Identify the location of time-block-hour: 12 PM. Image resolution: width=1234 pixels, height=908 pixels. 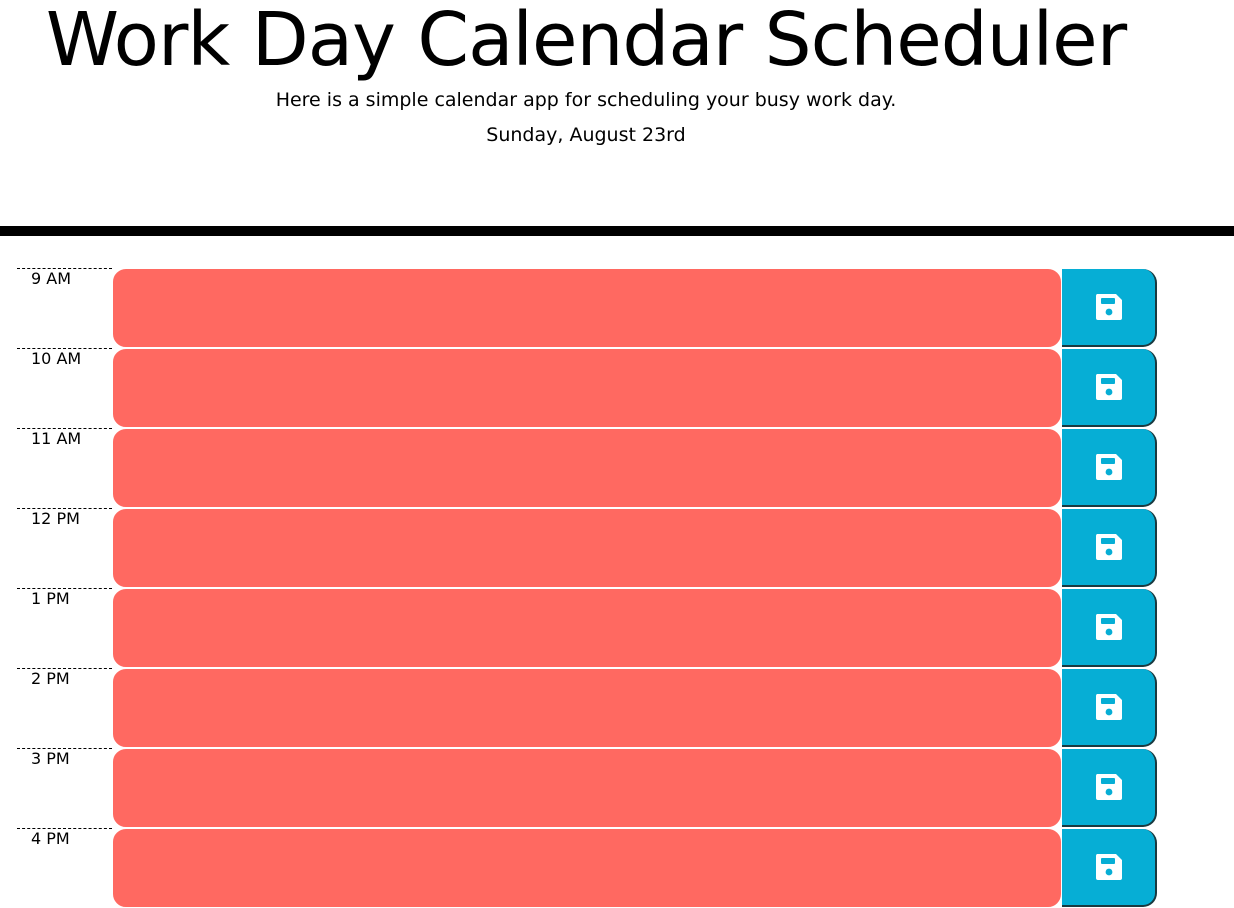
(64, 548).